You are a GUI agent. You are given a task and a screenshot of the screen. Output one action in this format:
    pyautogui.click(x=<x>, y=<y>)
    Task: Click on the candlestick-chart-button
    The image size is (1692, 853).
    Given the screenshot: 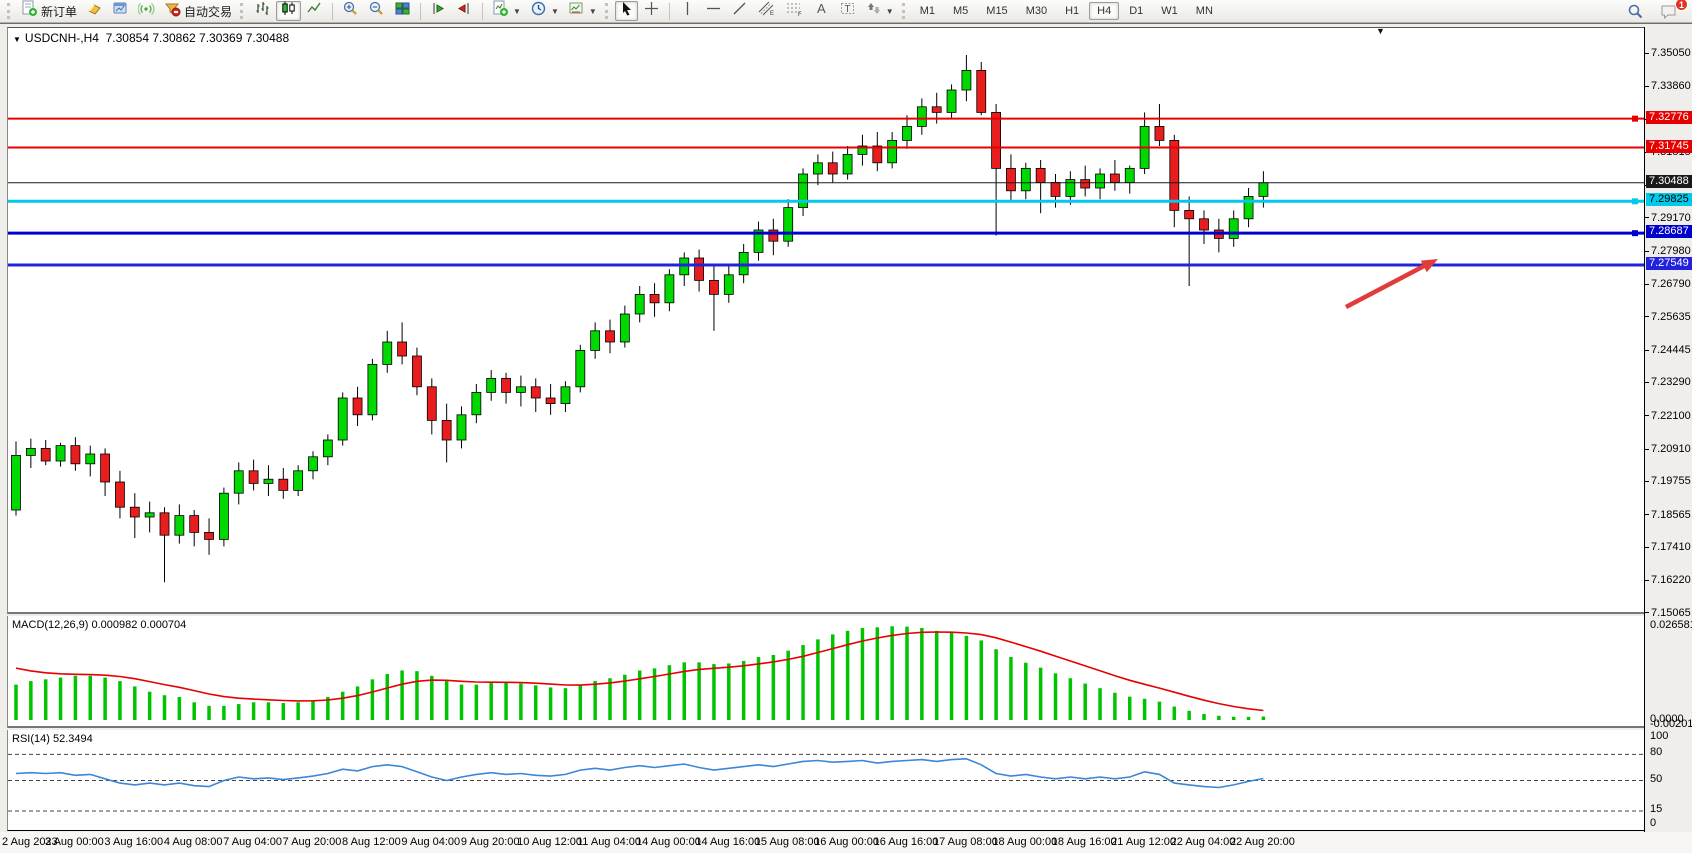 What is the action you would take?
    pyautogui.click(x=289, y=11)
    